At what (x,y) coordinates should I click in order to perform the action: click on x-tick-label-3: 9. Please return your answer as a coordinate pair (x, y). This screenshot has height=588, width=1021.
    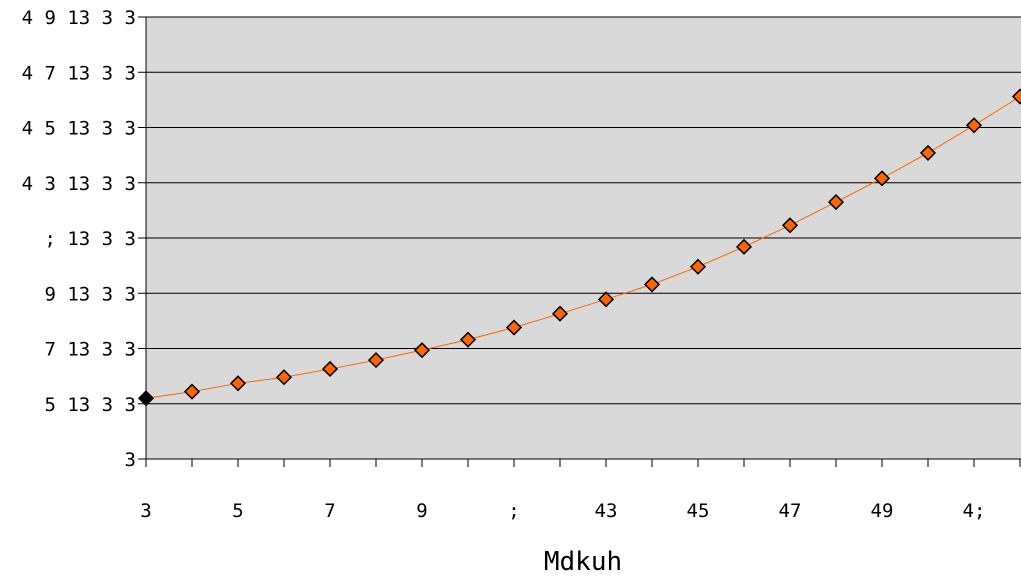
    Looking at the image, I should click on (421, 511).